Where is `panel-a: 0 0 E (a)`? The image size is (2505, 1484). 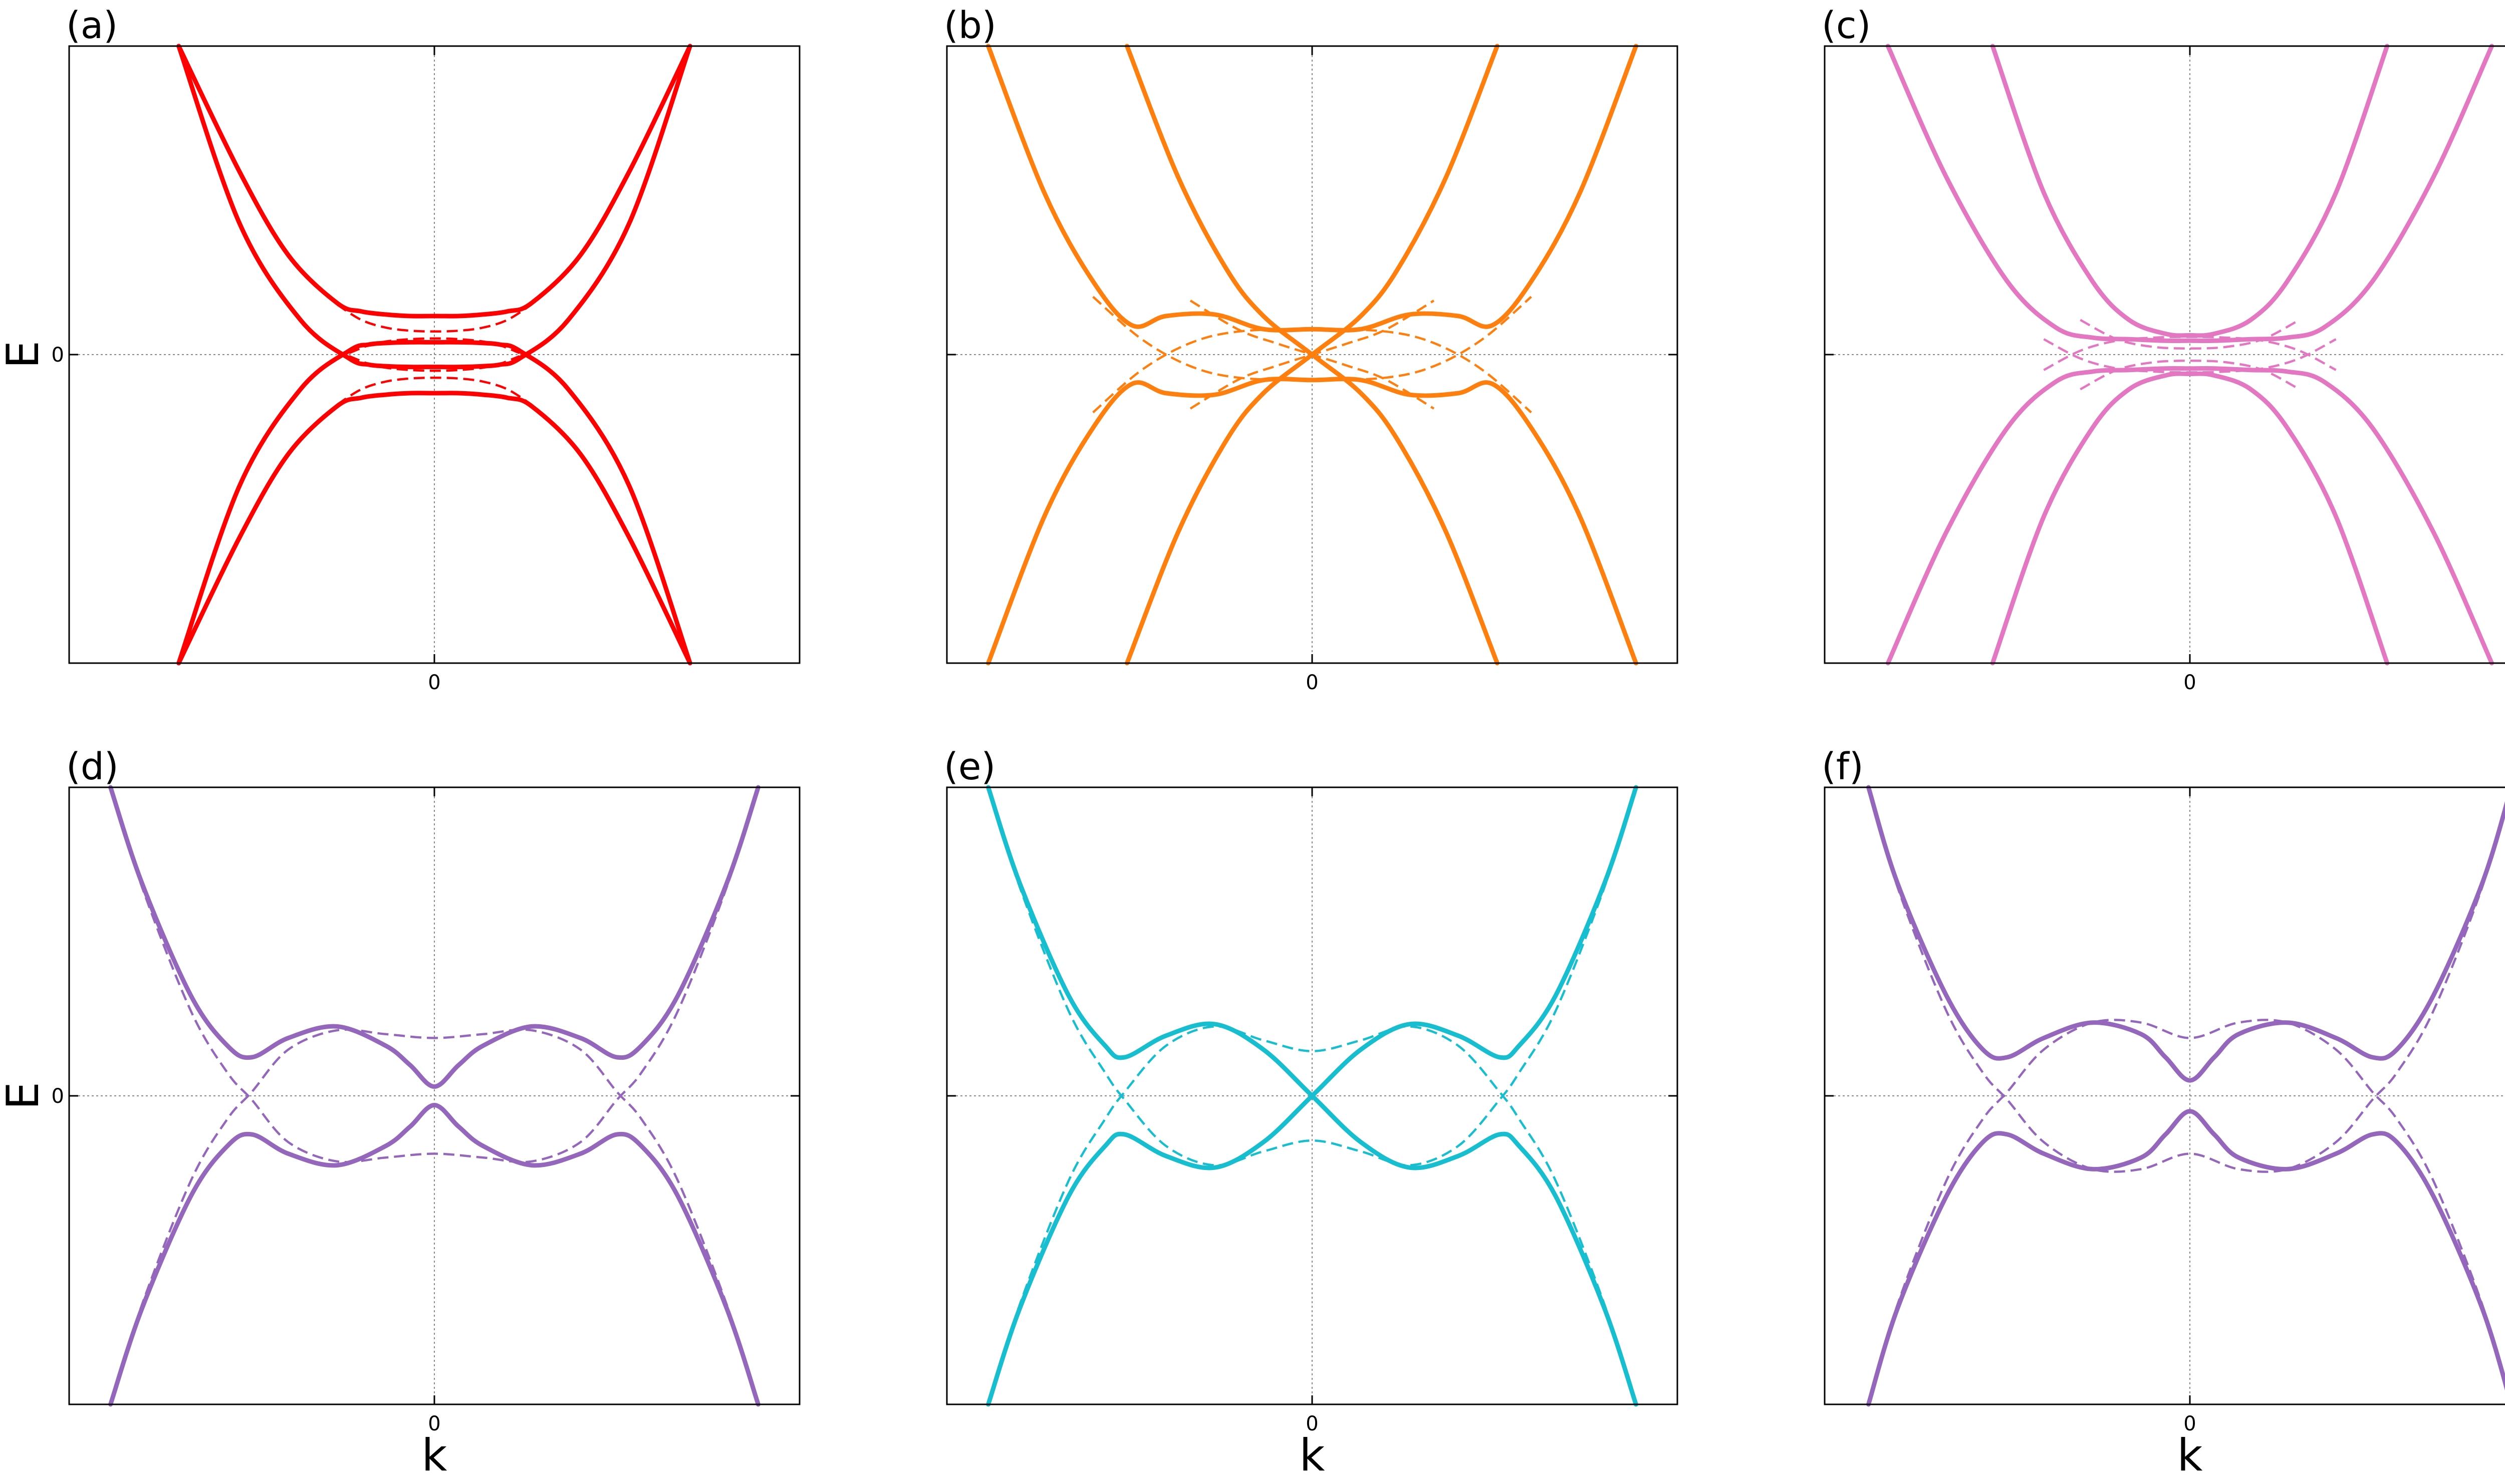 panel-a: 0 0 E (a) is located at coordinates (400, 349).